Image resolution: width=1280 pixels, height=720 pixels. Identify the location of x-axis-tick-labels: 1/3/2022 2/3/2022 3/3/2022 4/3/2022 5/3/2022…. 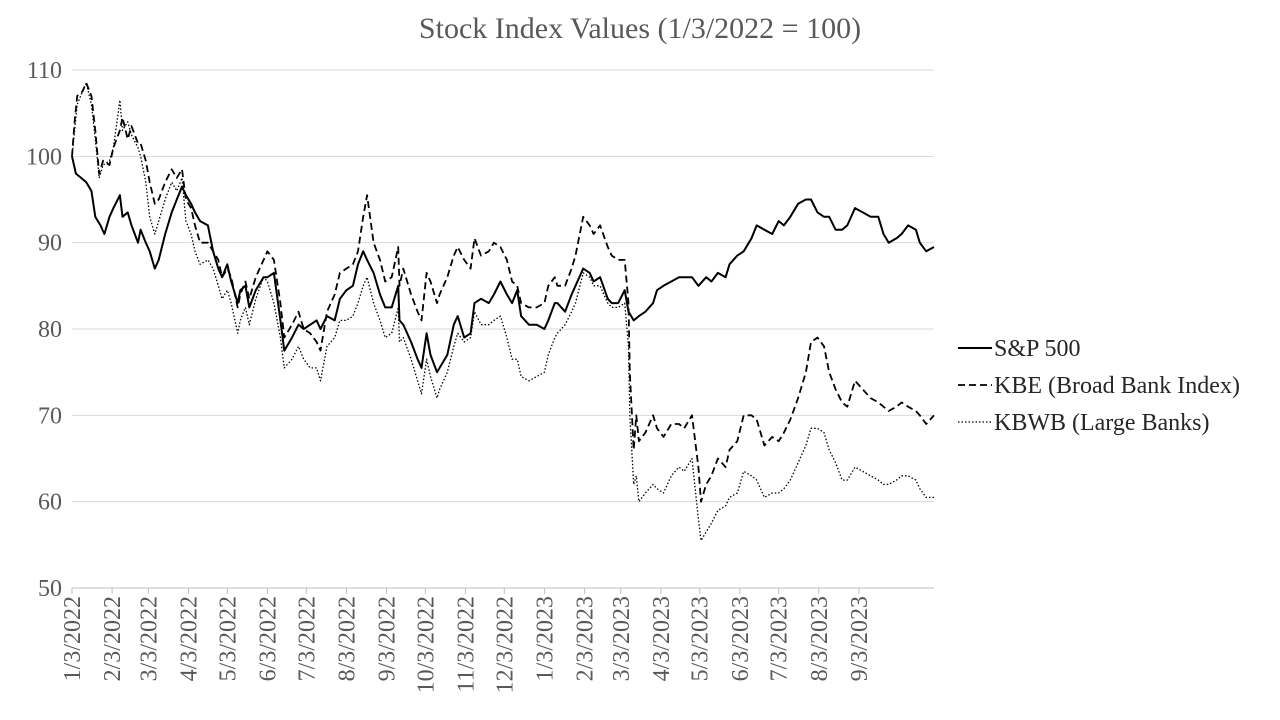
(466, 644).